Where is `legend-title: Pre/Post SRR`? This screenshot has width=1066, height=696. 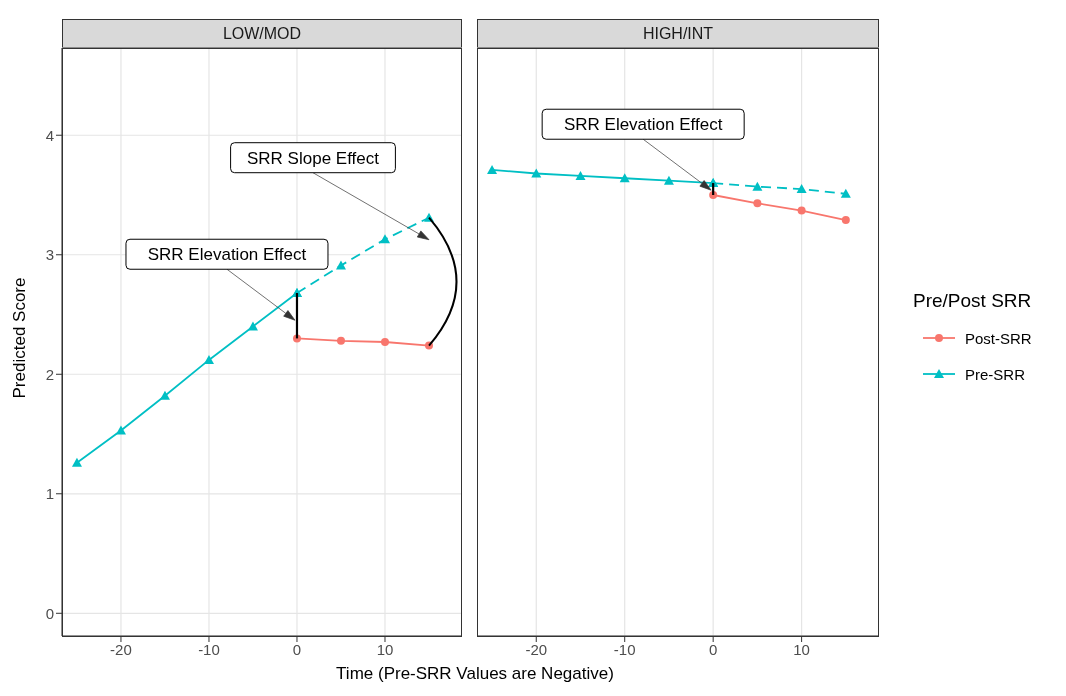 legend-title: Pre/Post SRR is located at coordinates (972, 301).